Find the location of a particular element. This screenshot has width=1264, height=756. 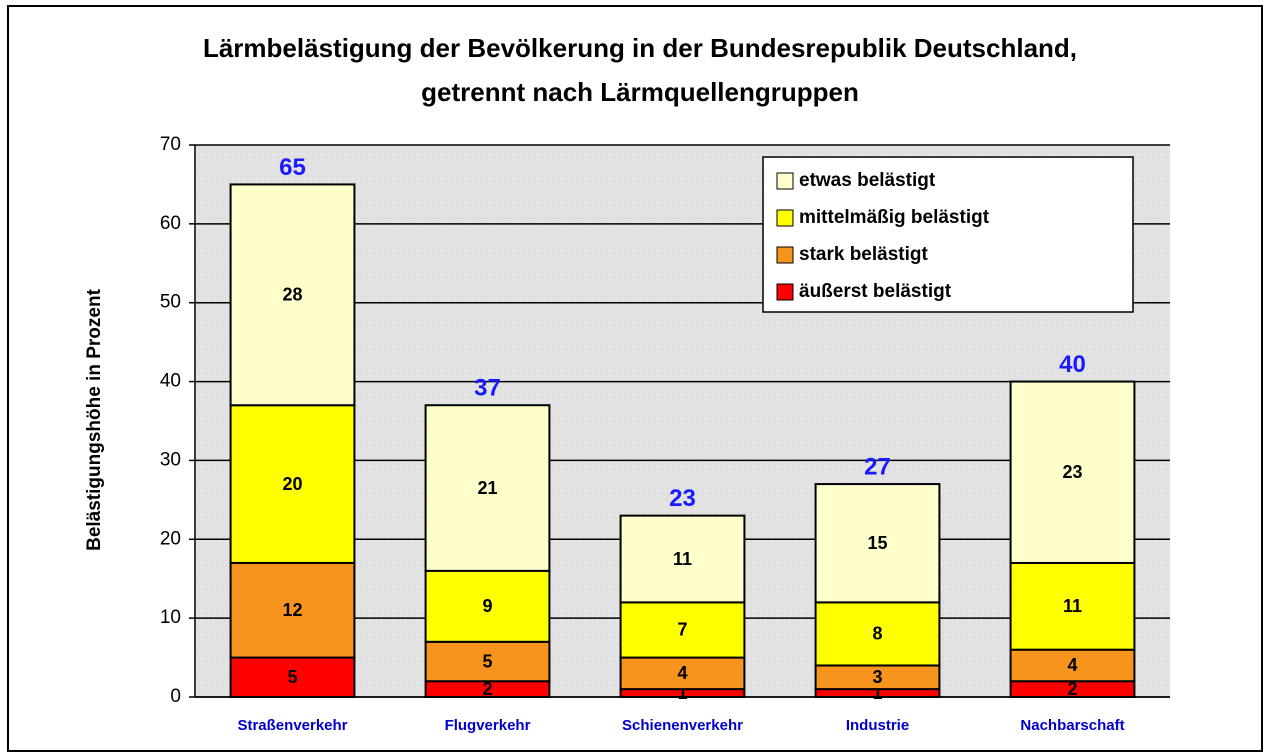

total-label: 40 is located at coordinates (1072, 364).